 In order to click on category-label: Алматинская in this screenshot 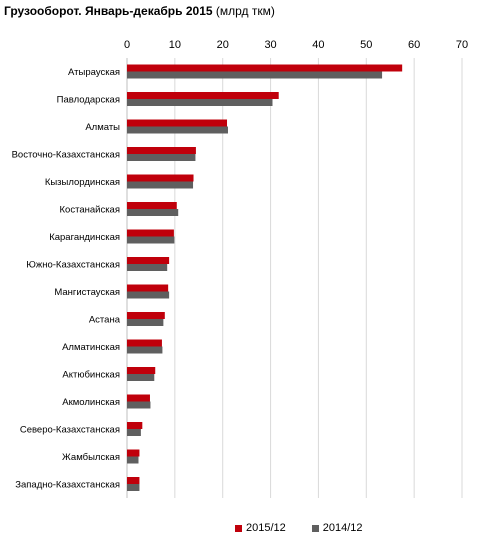, I will do `click(91, 347)`.